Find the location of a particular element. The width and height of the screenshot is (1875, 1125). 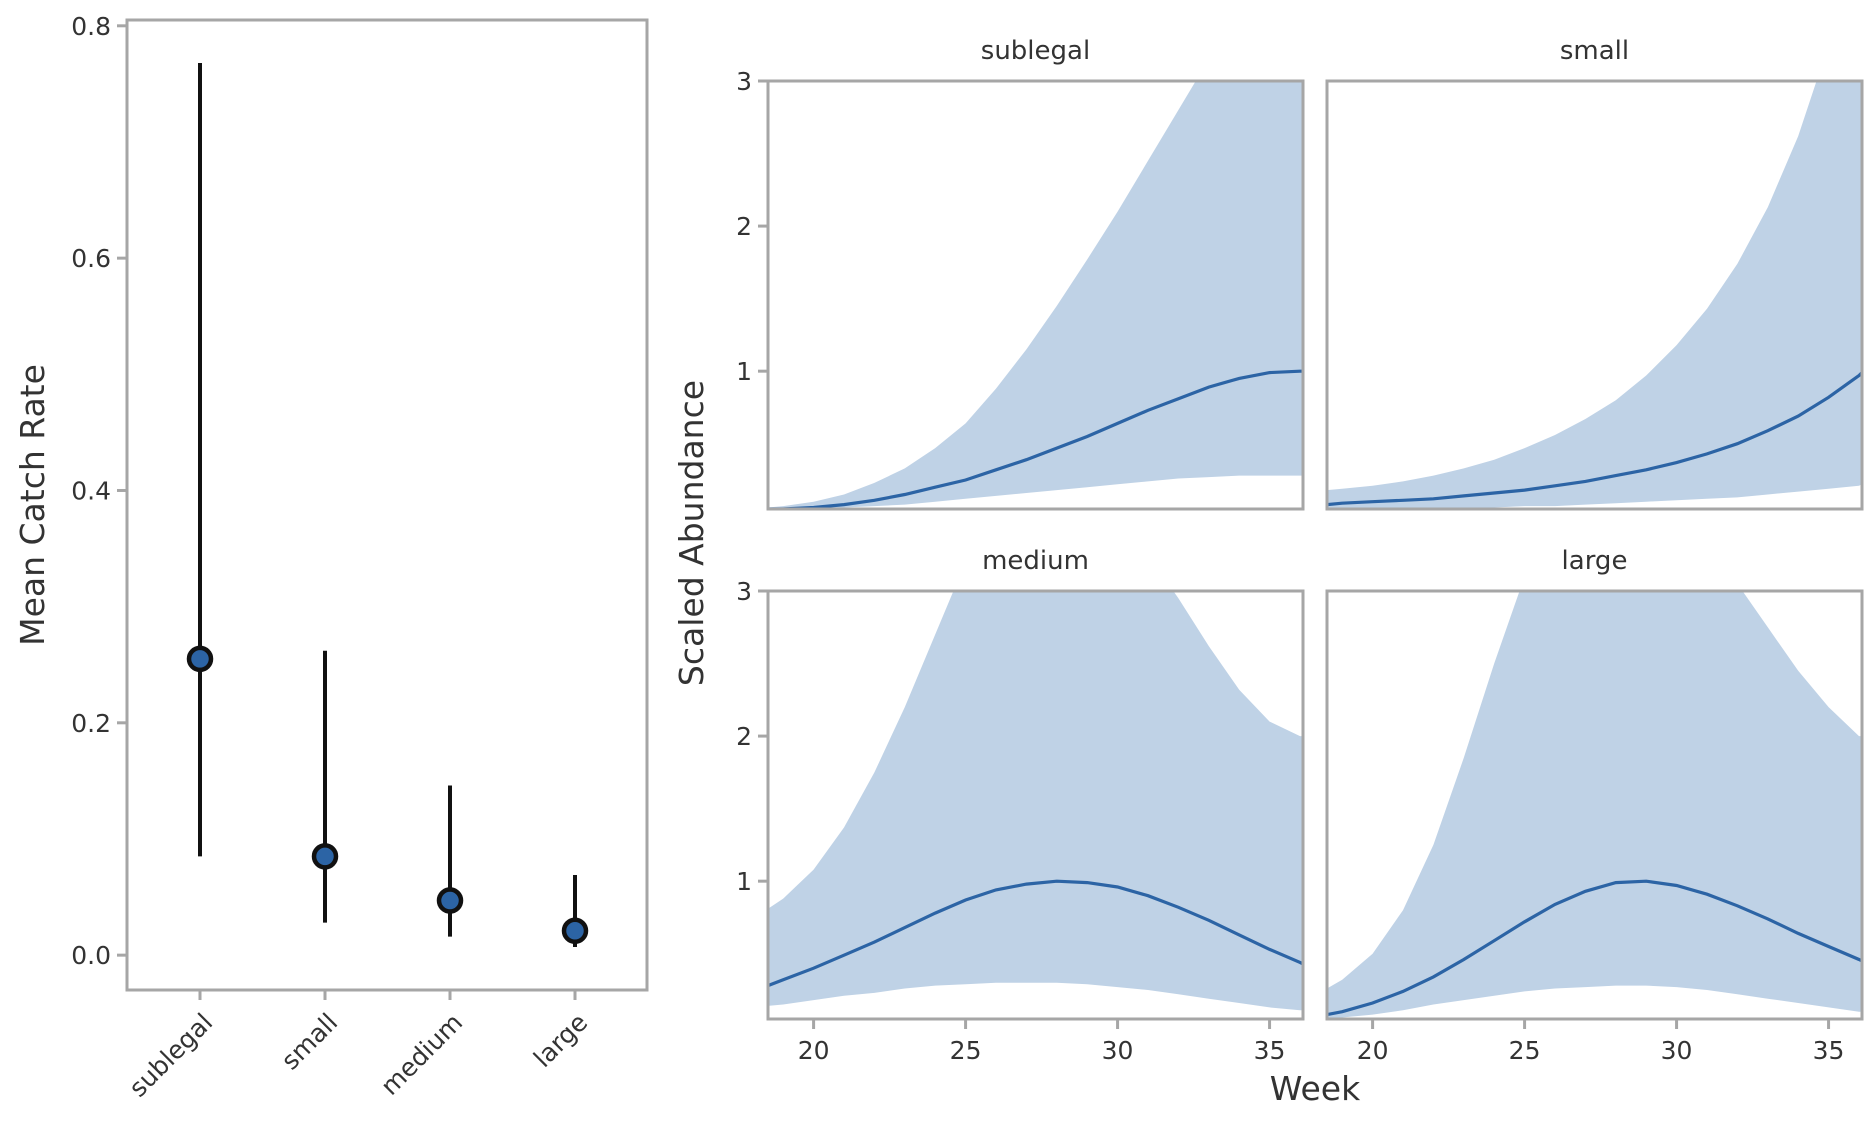

confidence-band-sublegal is located at coordinates (1035, 295).